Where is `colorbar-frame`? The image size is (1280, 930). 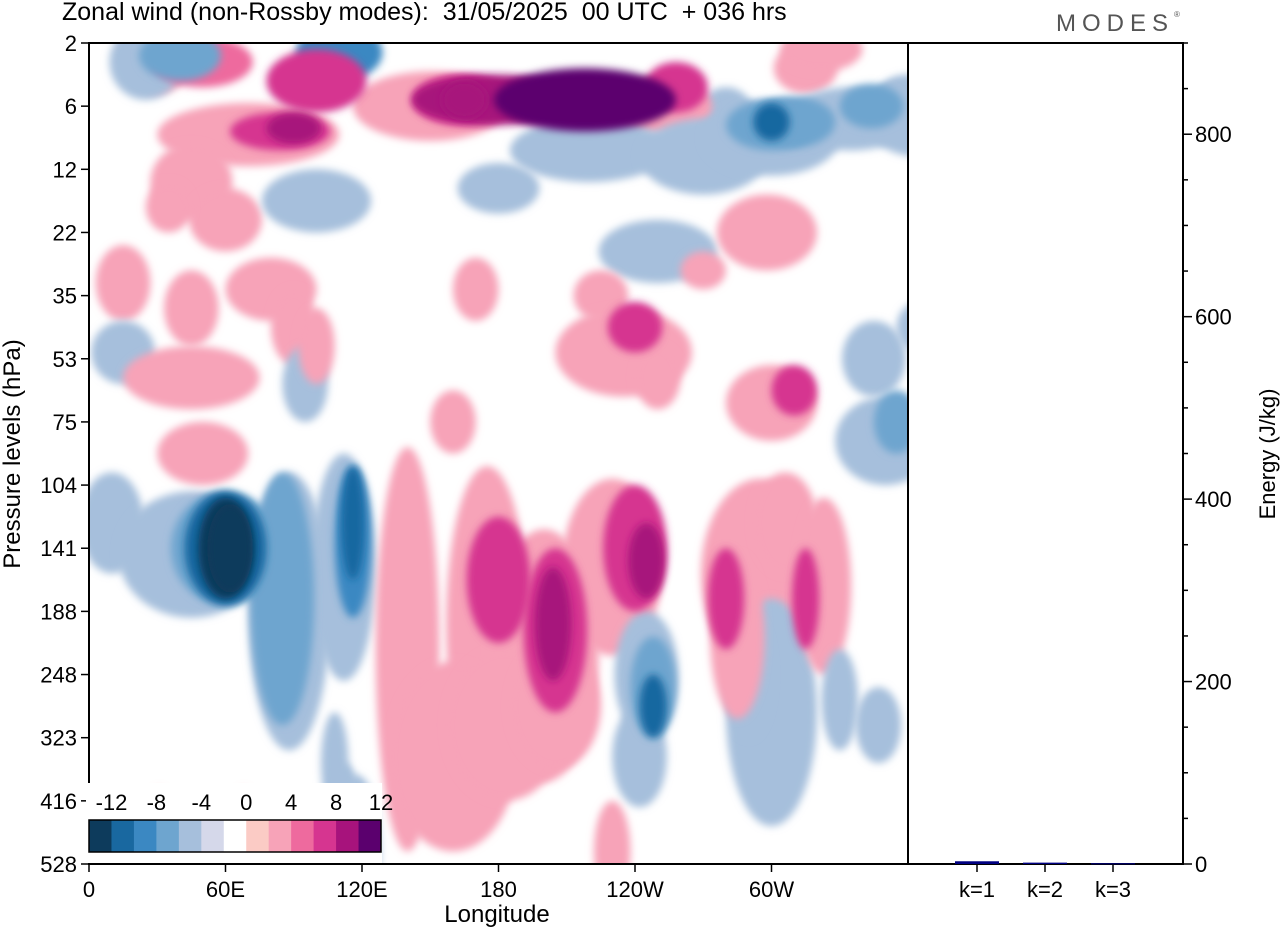
colorbar-frame is located at coordinates (235, 836).